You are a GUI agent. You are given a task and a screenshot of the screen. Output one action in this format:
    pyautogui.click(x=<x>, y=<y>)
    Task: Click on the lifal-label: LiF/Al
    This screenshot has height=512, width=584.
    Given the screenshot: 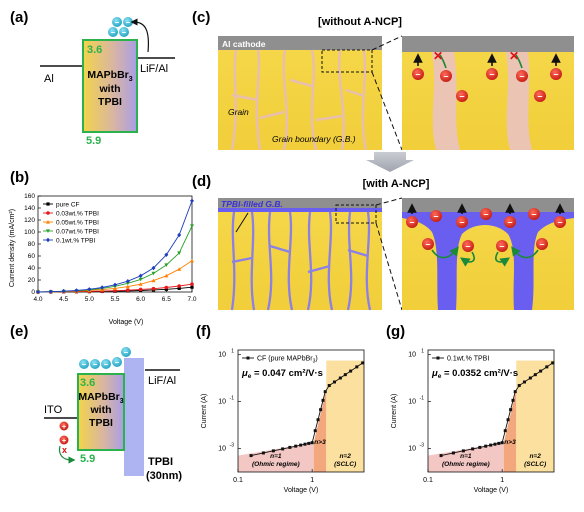 What is the action you would take?
    pyautogui.click(x=154, y=69)
    